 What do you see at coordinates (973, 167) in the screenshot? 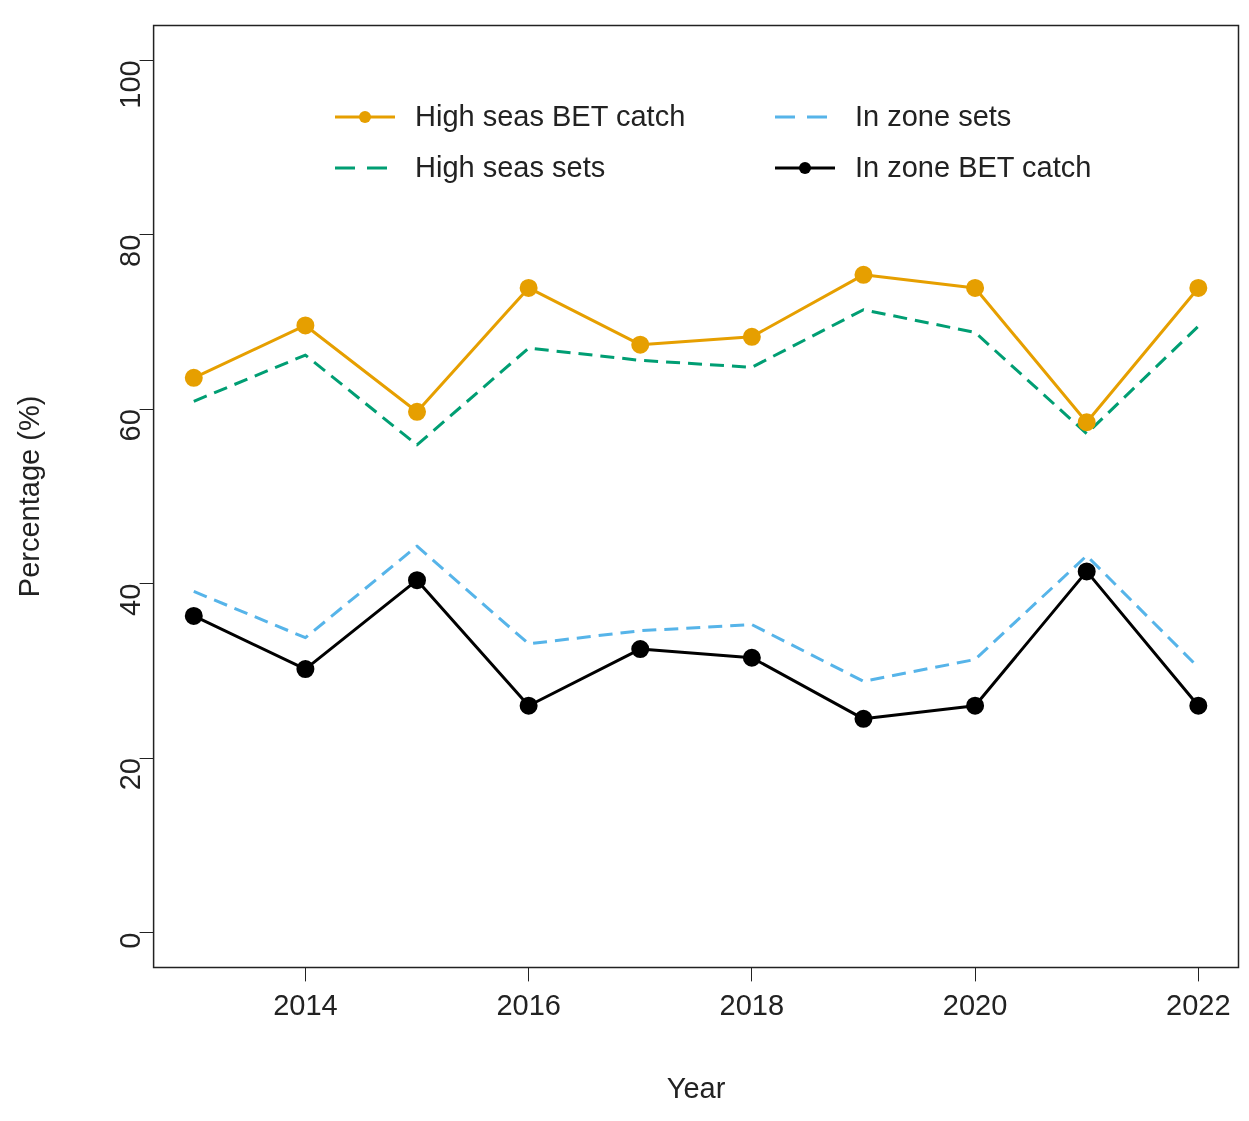
I see `legend-label: In zone BET catch` at bounding box center [973, 167].